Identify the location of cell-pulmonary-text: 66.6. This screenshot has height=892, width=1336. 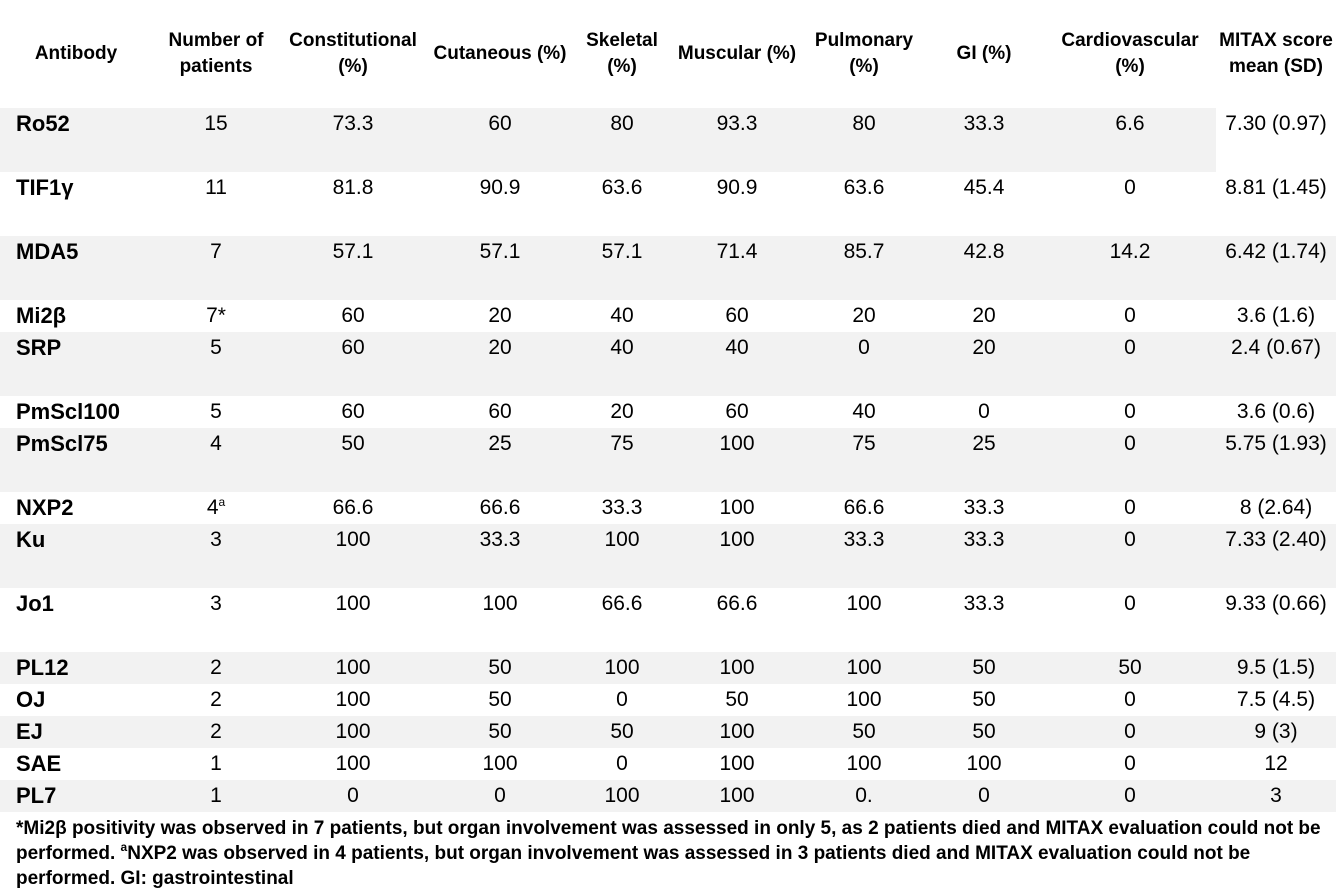
(864, 507).